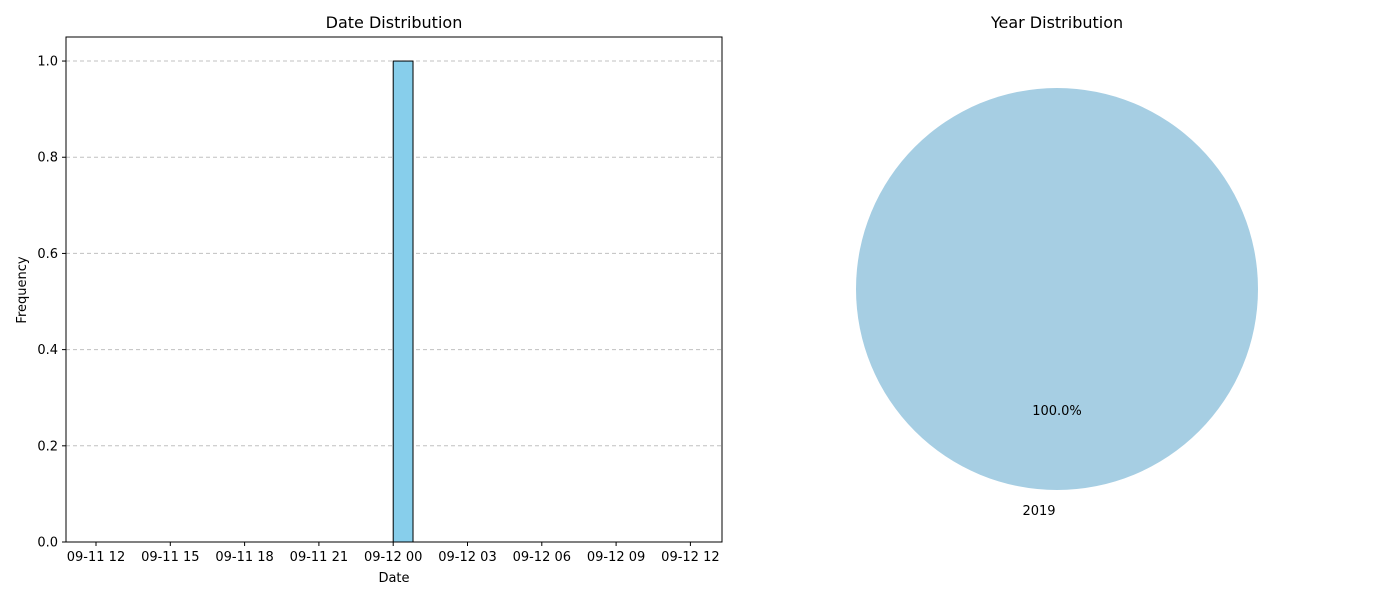 Image resolution: width=1400 pixels, height=600 pixels. Describe the element at coordinates (1056, 22) in the screenshot. I see `pie-chart-title: Year Distribution` at that location.